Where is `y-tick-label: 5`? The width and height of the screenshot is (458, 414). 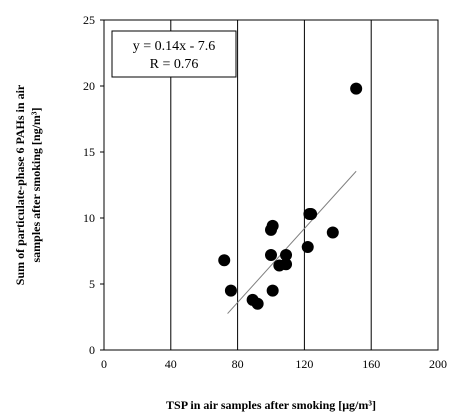 y-tick-label: 5 is located at coordinates (92, 284).